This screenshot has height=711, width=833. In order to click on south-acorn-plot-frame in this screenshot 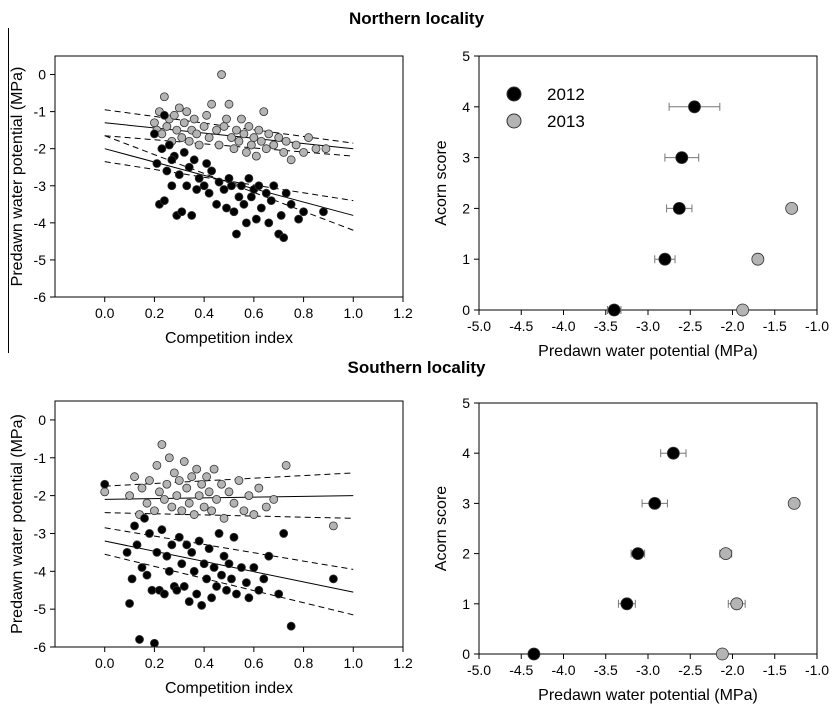, I will do `click(648, 528)`.